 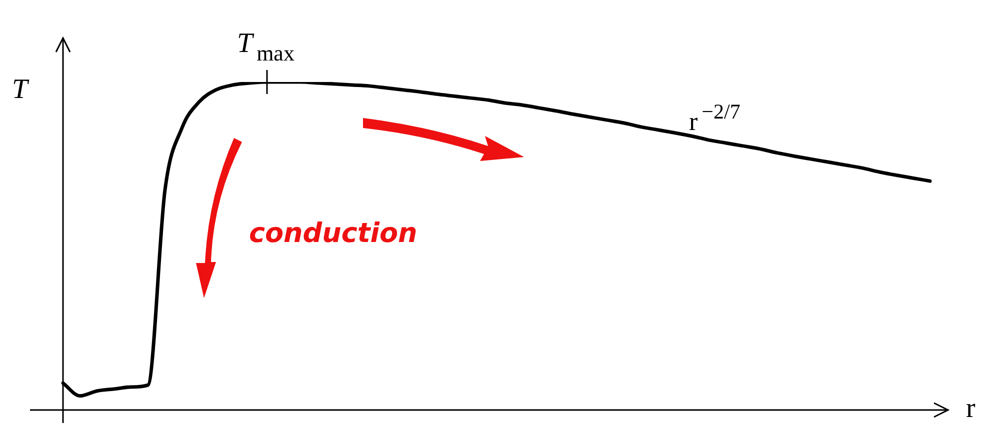 What do you see at coordinates (333, 233) in the screenshot?
I see `annotation: conduction` at bounding box center [333, 233].